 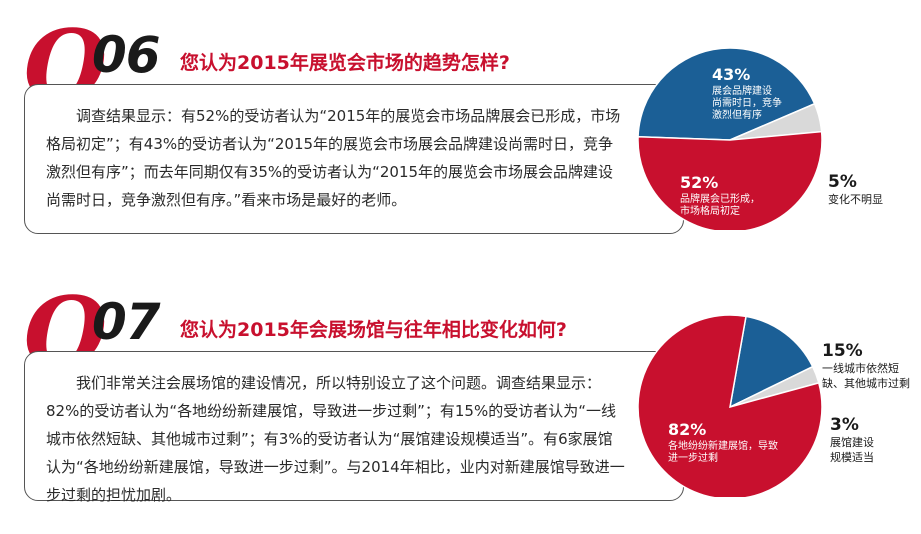 I want to click on pie-chart-q06: 43%展会品牌建设尚需时日，竞争激烈但有序 52%品牌展会已形成，市场格局初定, so click(x=730, y=138).